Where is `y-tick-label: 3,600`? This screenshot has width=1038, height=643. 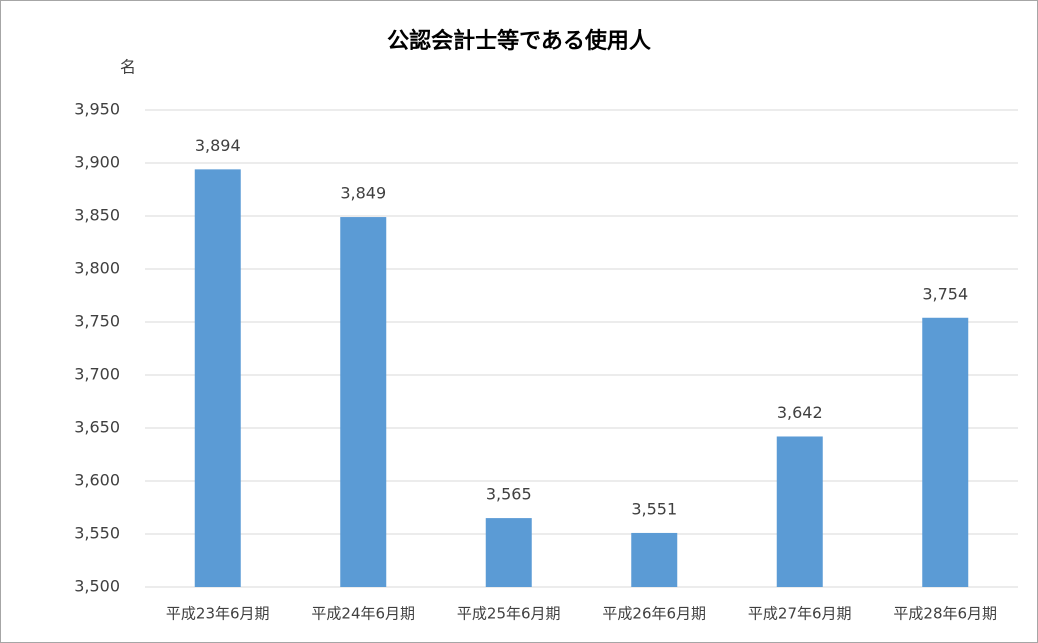 y-tick-label: 3,600 is located at coordinates (97, 480).